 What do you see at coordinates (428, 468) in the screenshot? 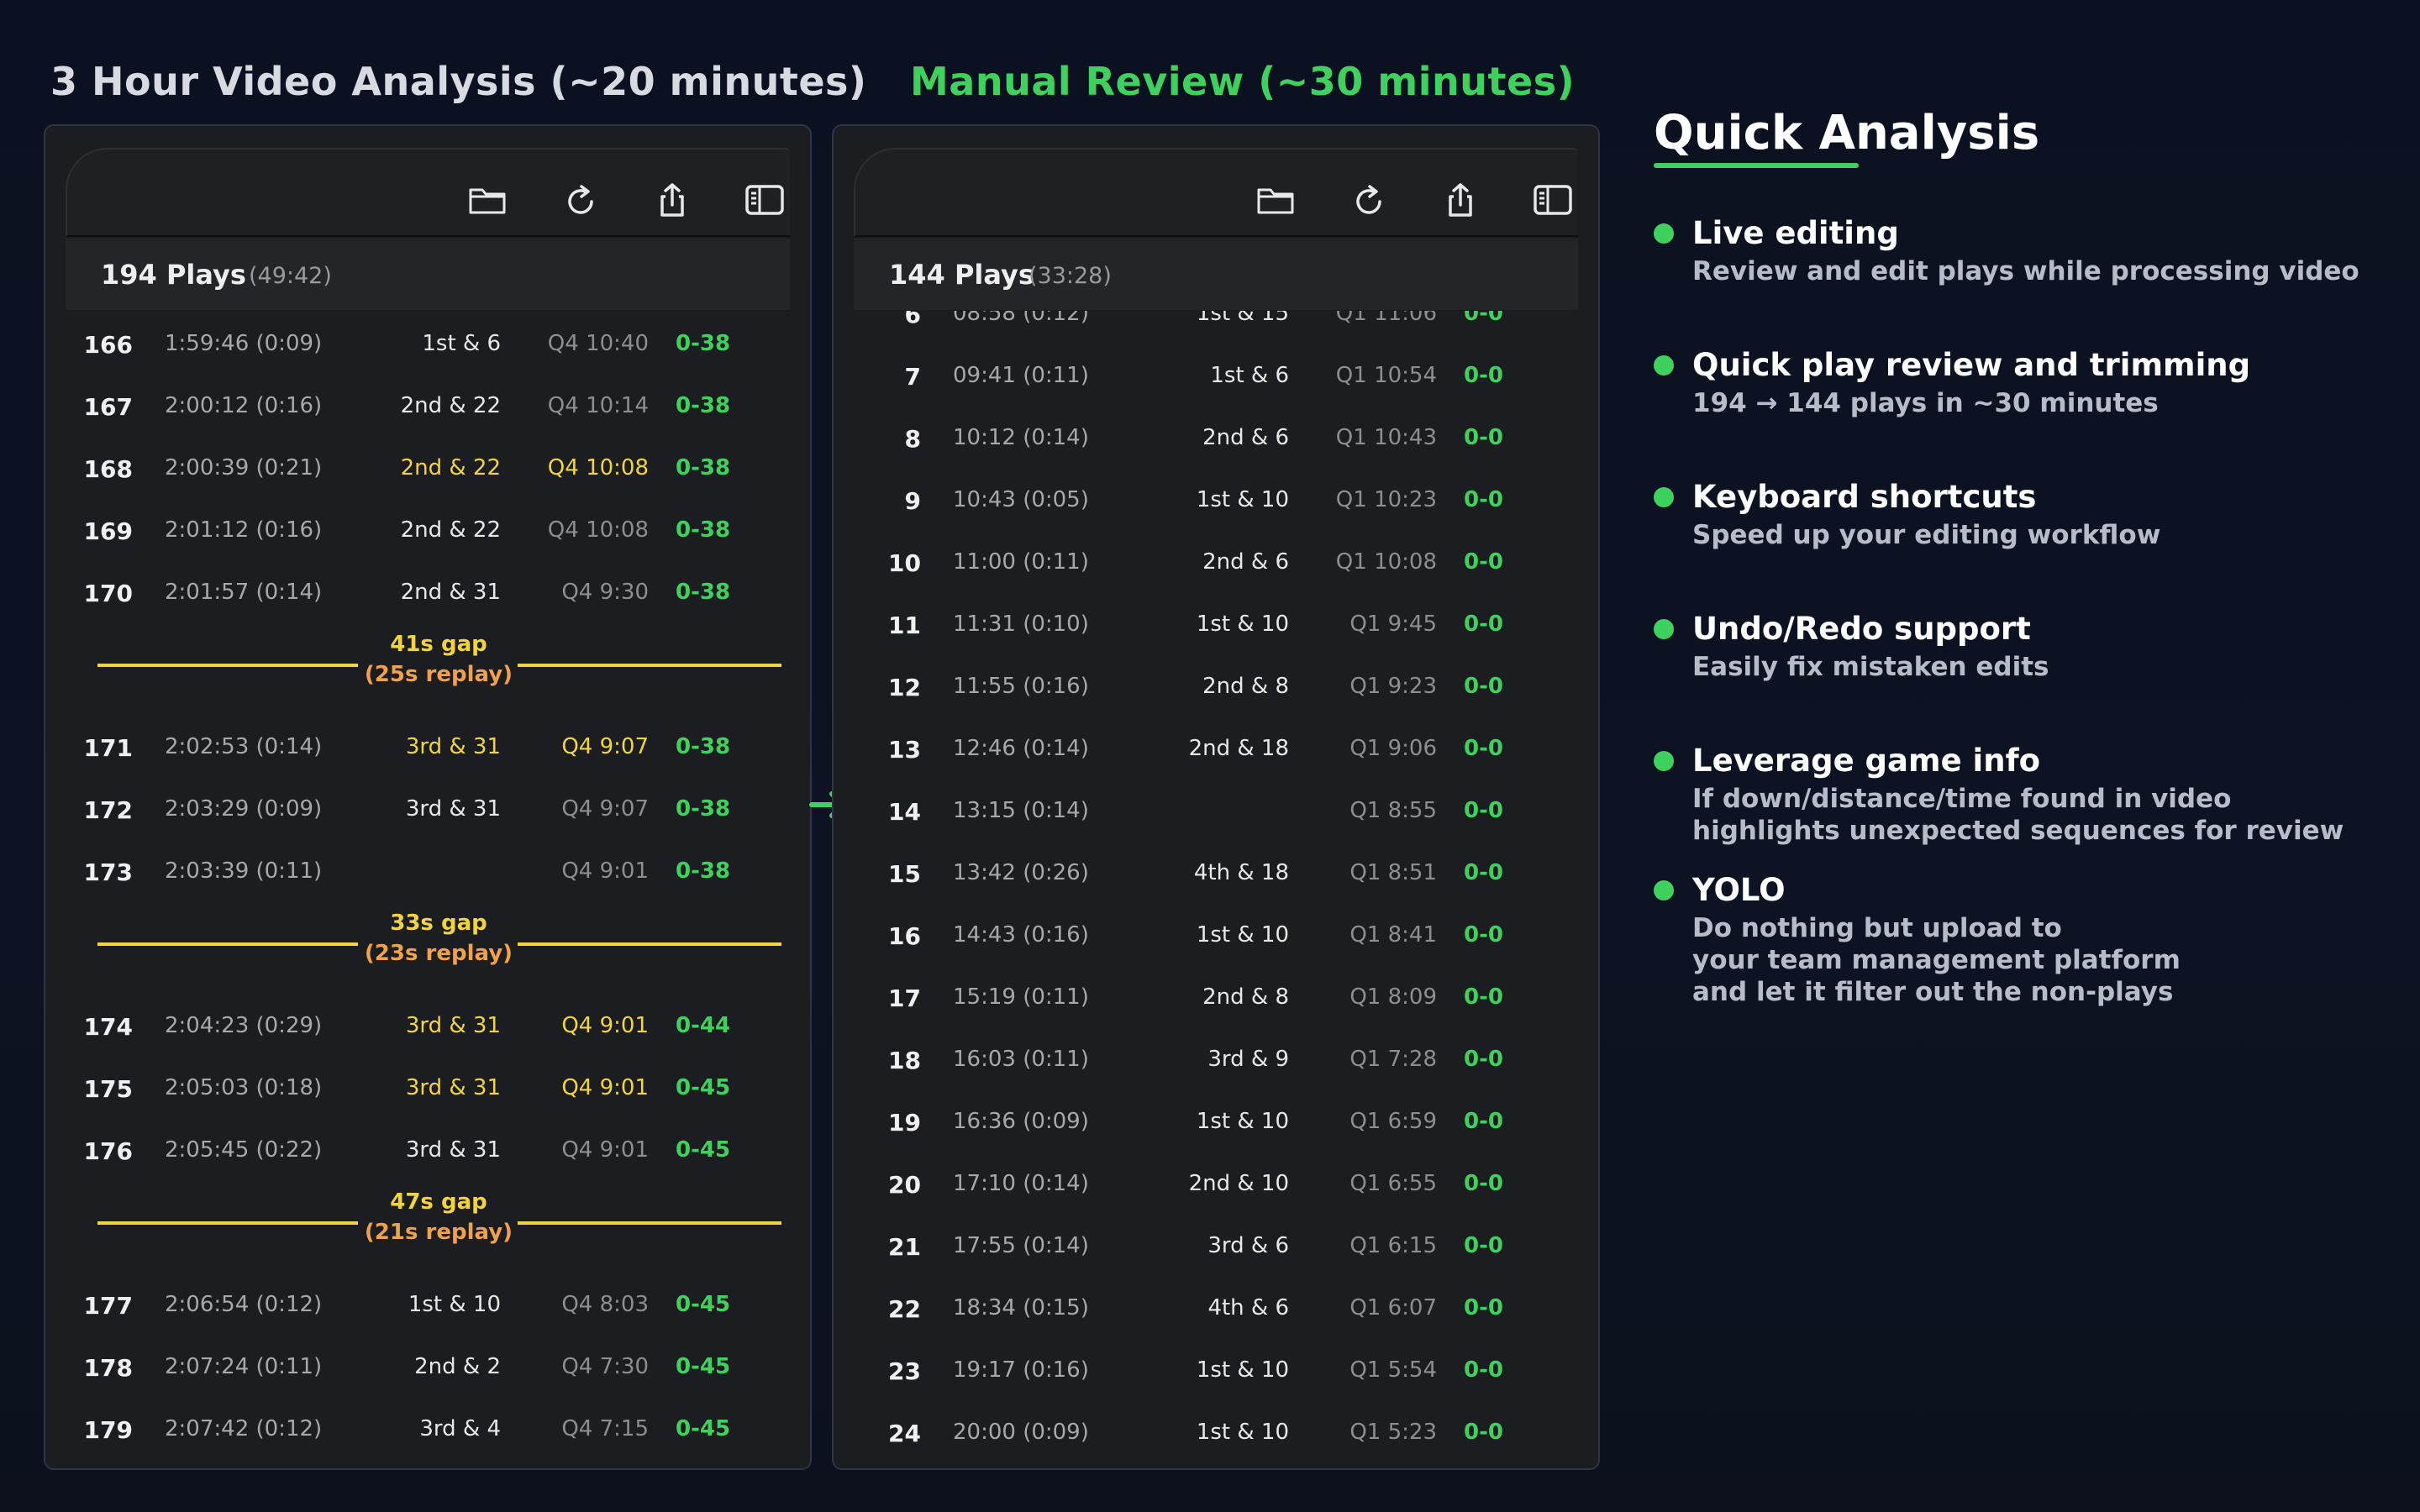
I see `play-row: 168 2:00:39 (0:21) 2nd & 22 Q4 10:08 0-38` at bounding box center [428, 468].